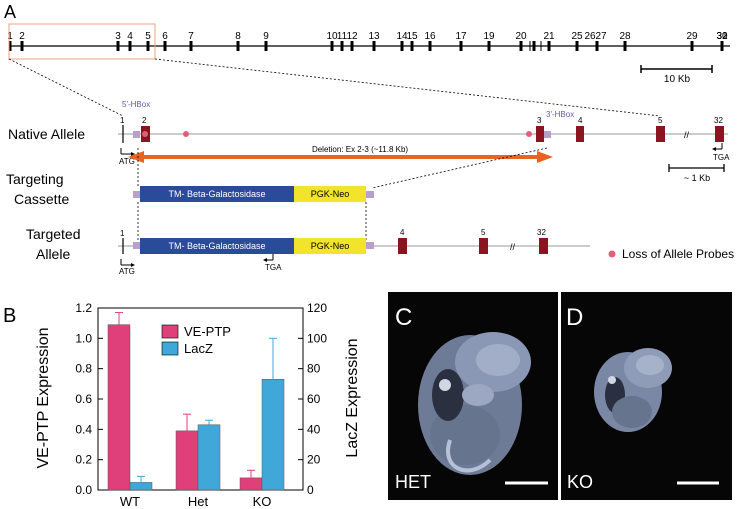 The image size is (740, 509). What do you see at coordinates (721, 157) in the screenshot?
I see `native-tga: TGA` at bounding box center [721, 157].